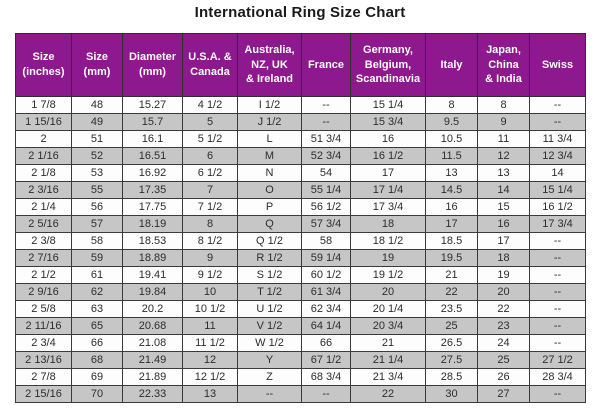  What do you see at coordinates (97, 394) in the screenshot?
I see `table-cell: 70` at bounding box center [97, 394].